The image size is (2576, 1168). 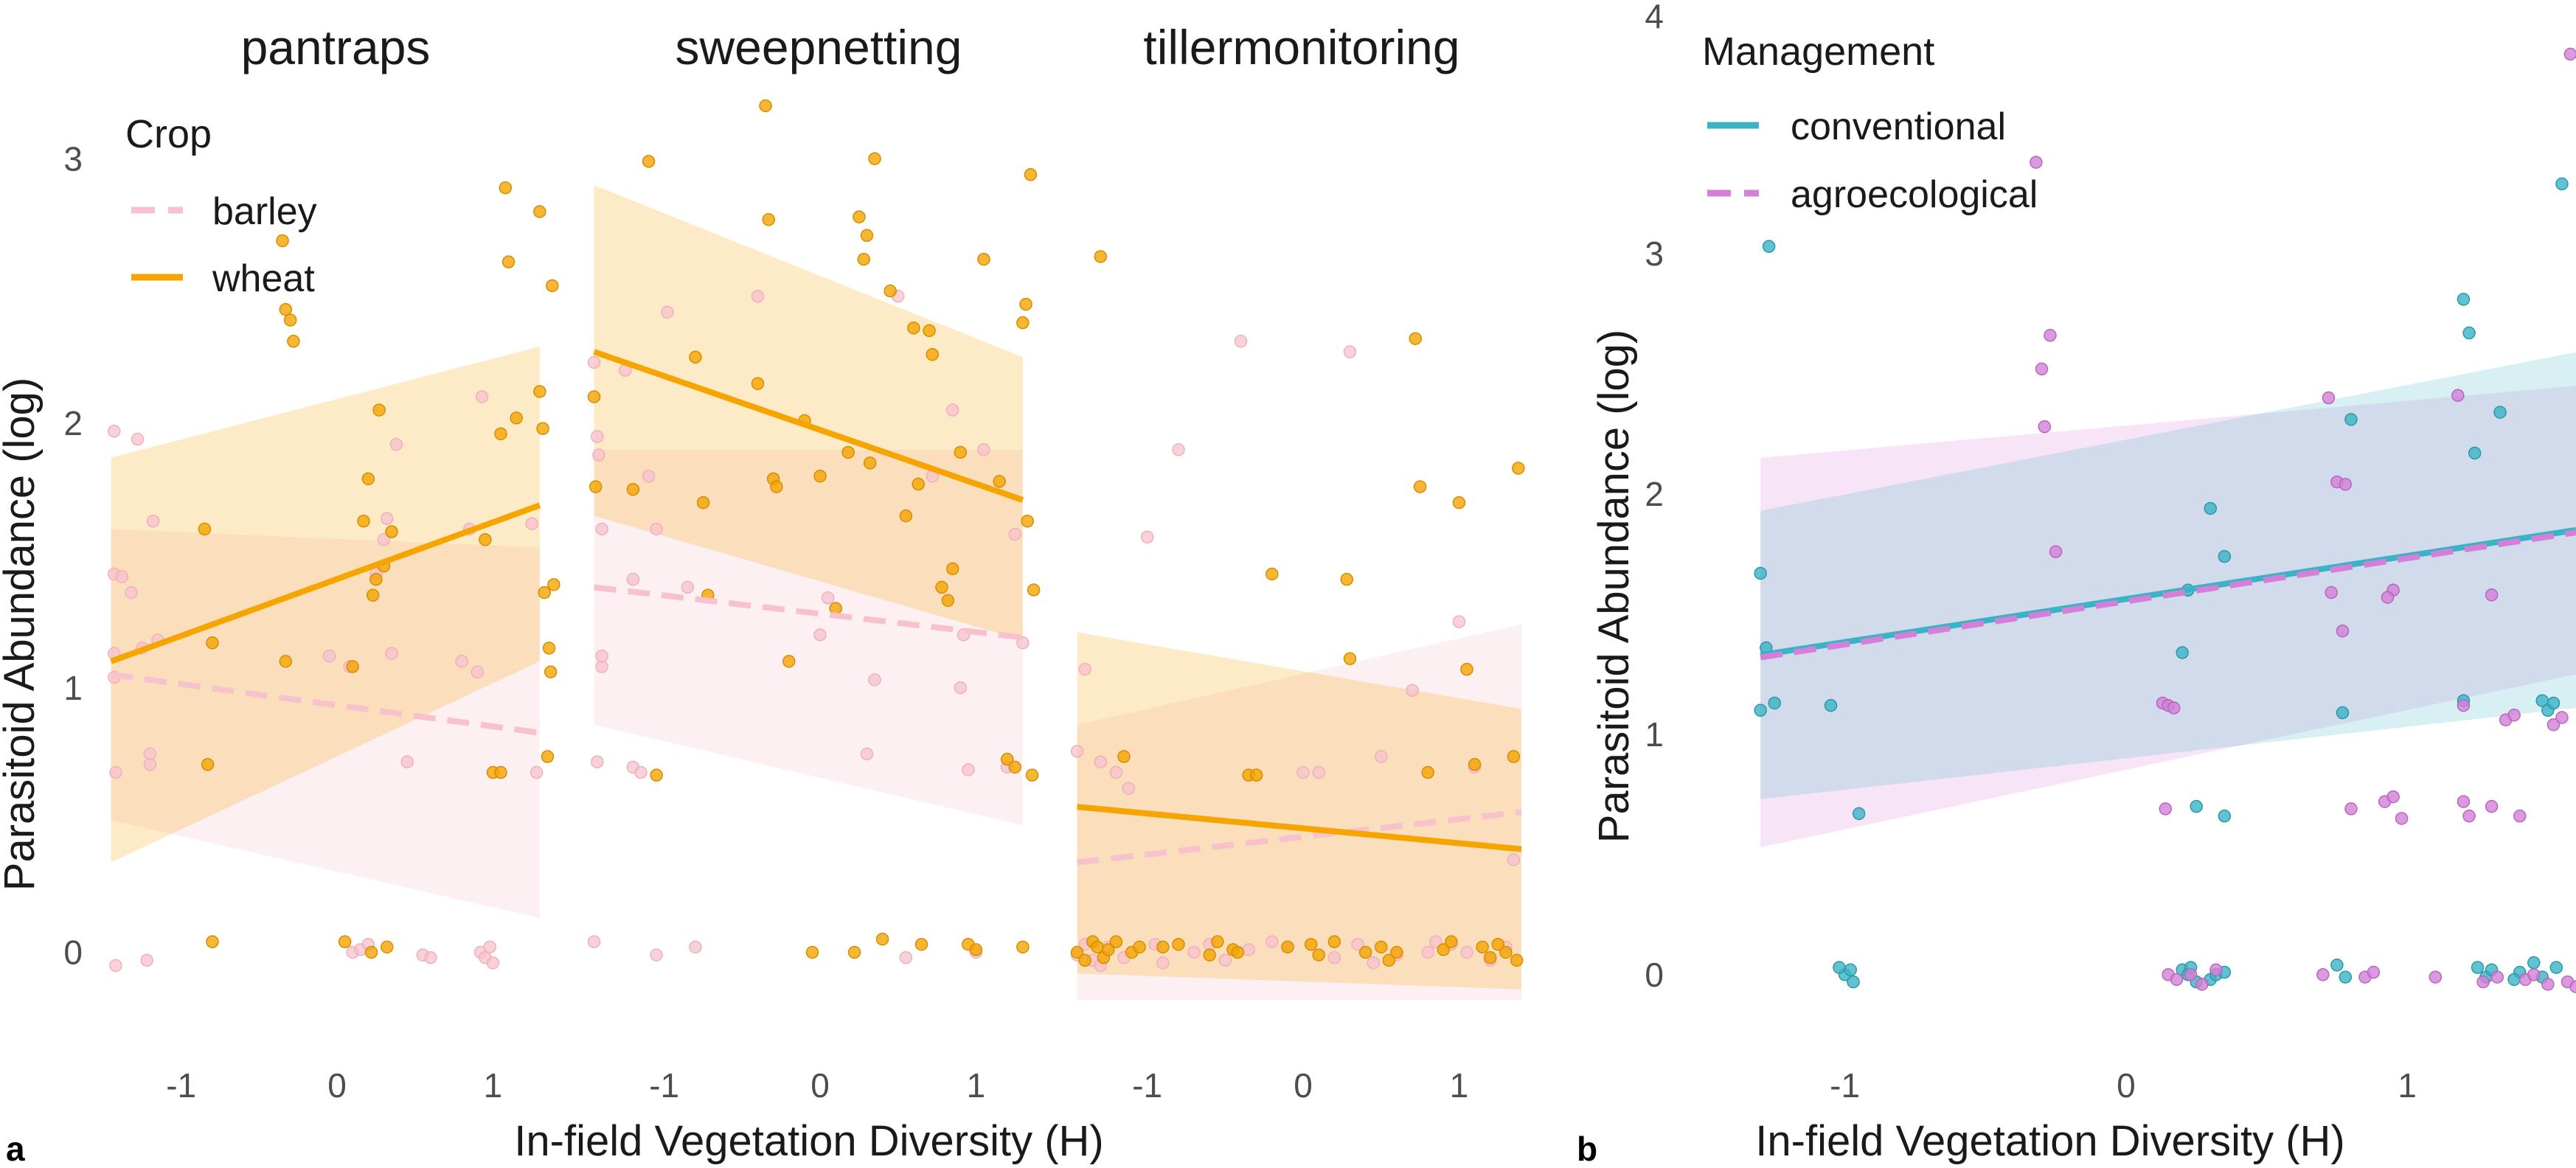 What do you see at coordinates (73, 423) in the screenshot?
I see `panel-a-y-tick-label: 2` at bounding box center [73, 423].